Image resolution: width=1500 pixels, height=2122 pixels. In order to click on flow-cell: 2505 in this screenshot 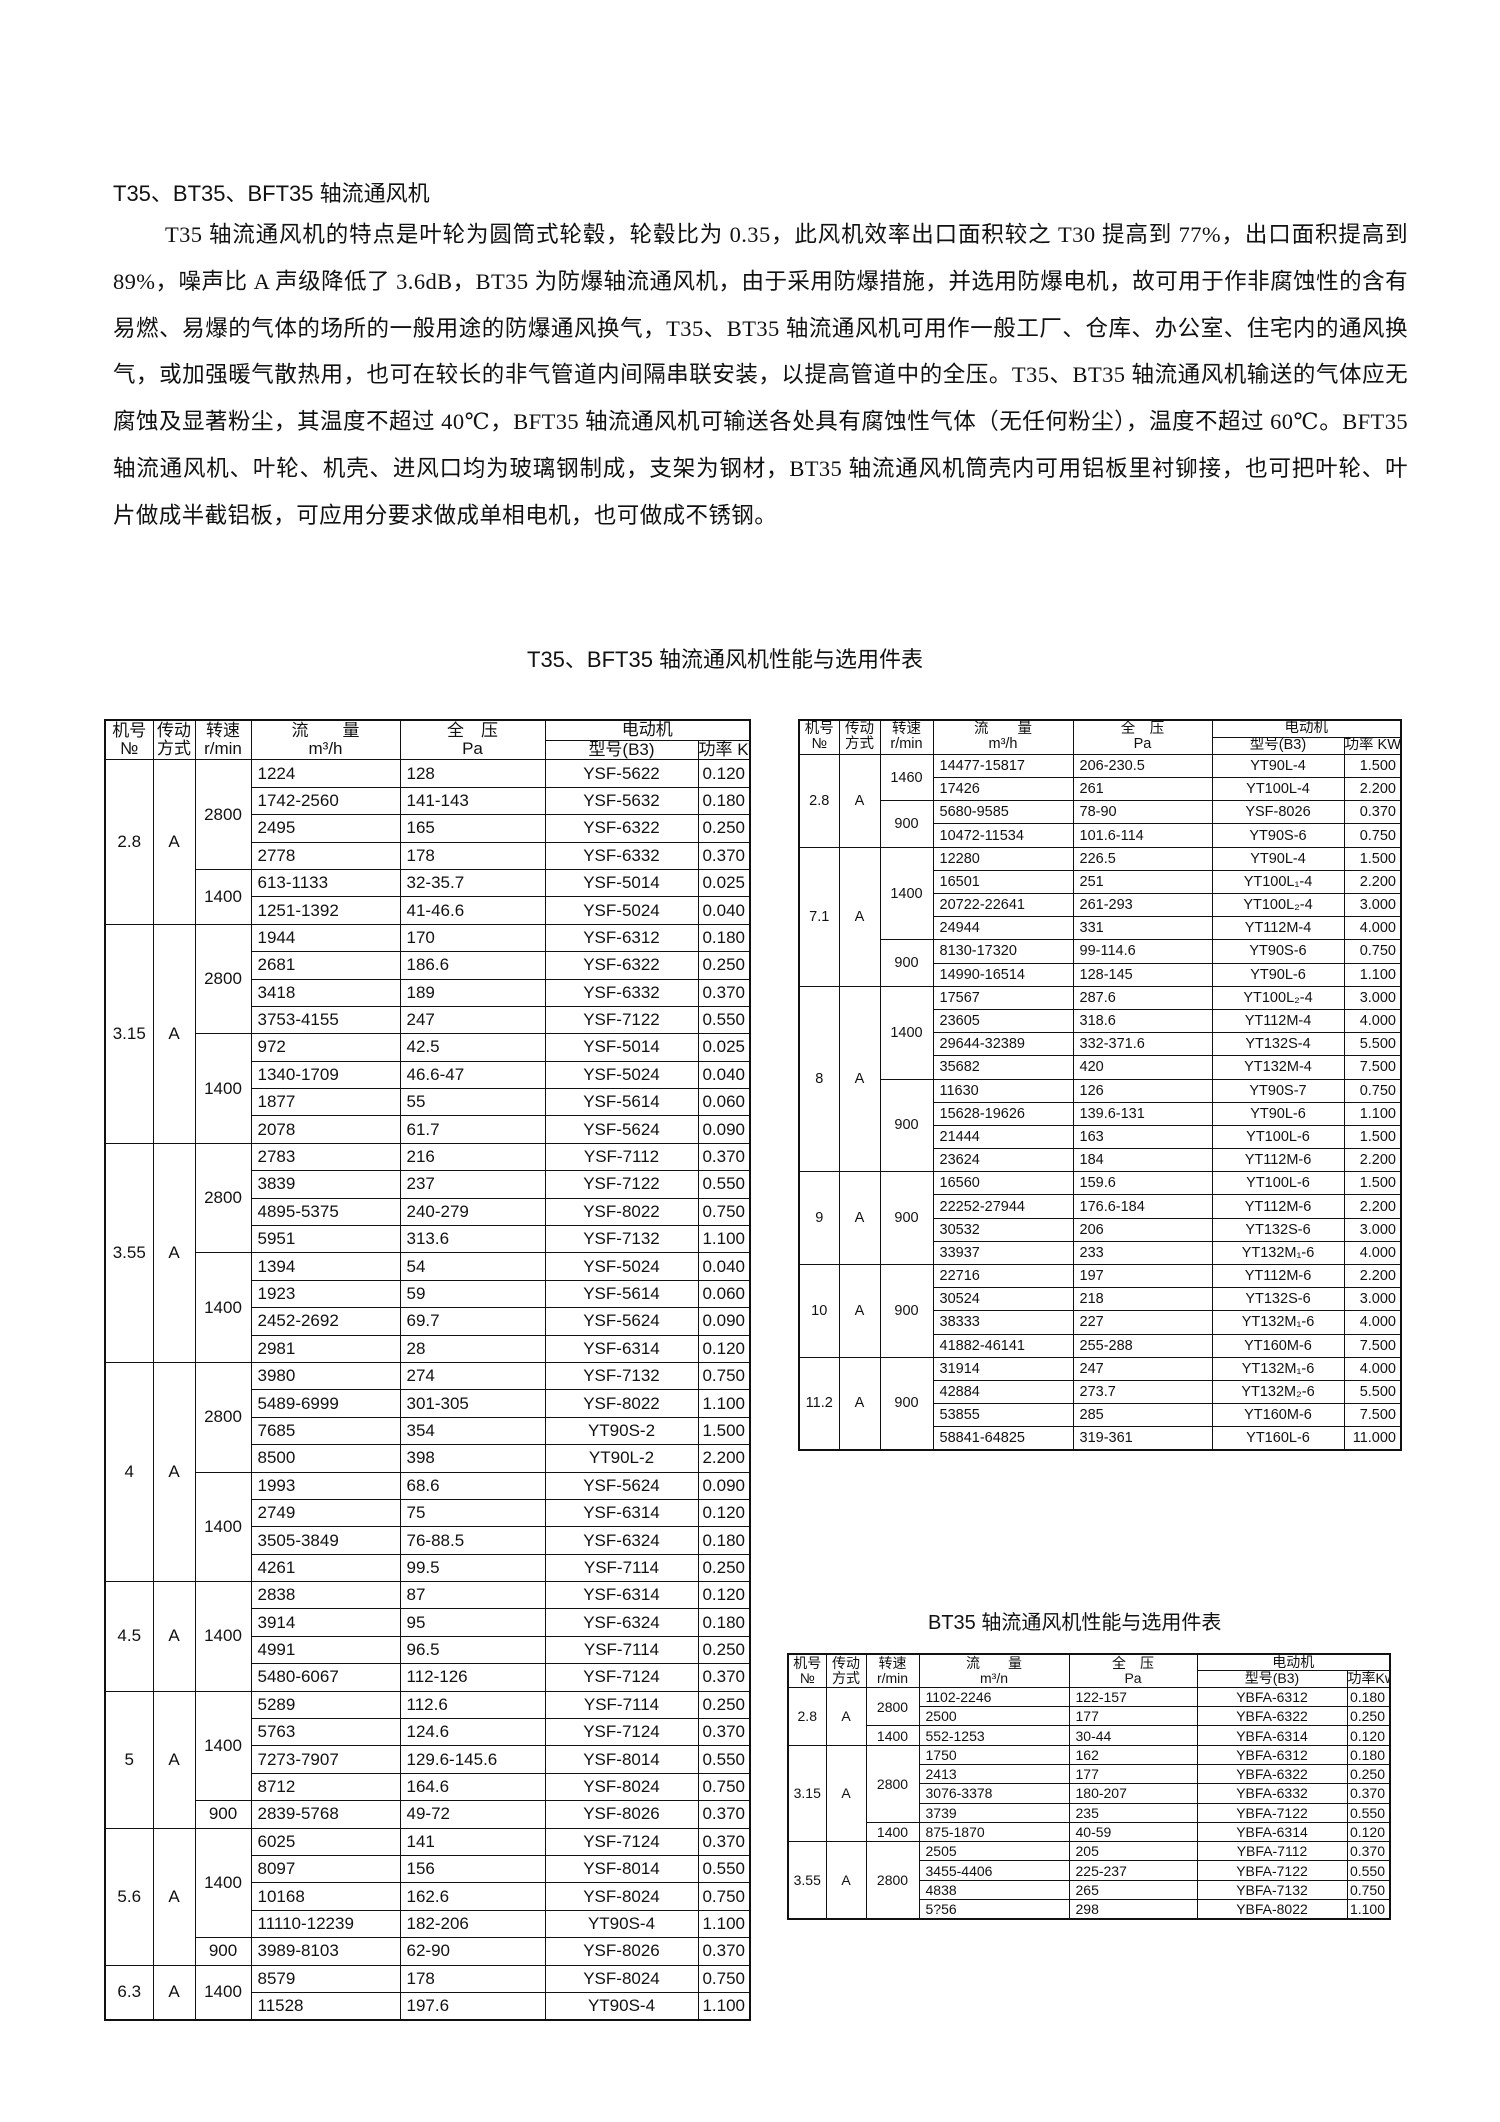, I will do `click(994, 1851)`.